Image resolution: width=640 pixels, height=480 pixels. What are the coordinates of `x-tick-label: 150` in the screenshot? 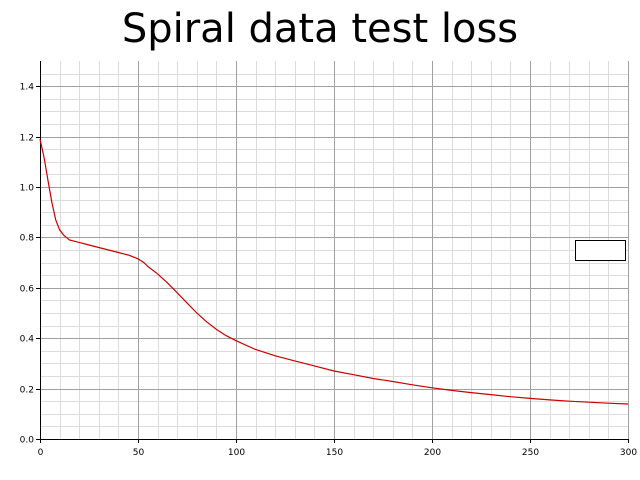 It's located at (334, 453).